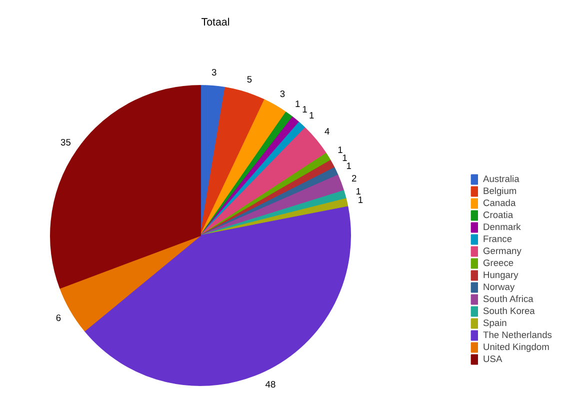  I want to click on legend-label: France, so click(497, 239).